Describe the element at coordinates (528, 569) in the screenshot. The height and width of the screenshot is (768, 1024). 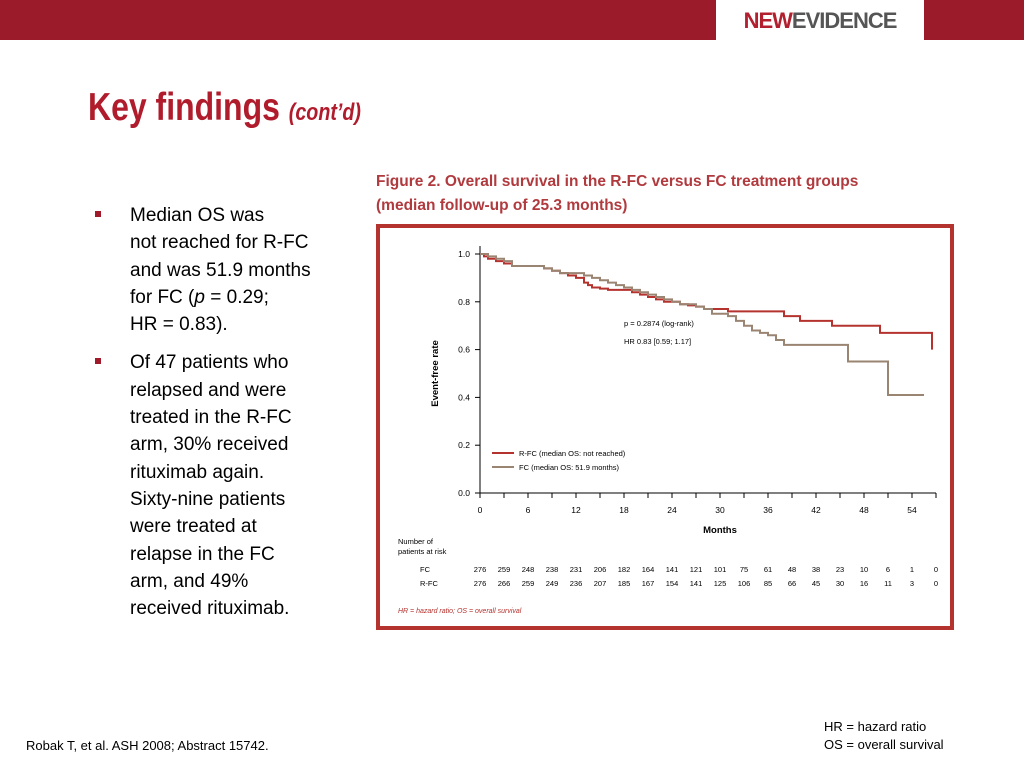
I see `risk-table-cell: 248` at that location.